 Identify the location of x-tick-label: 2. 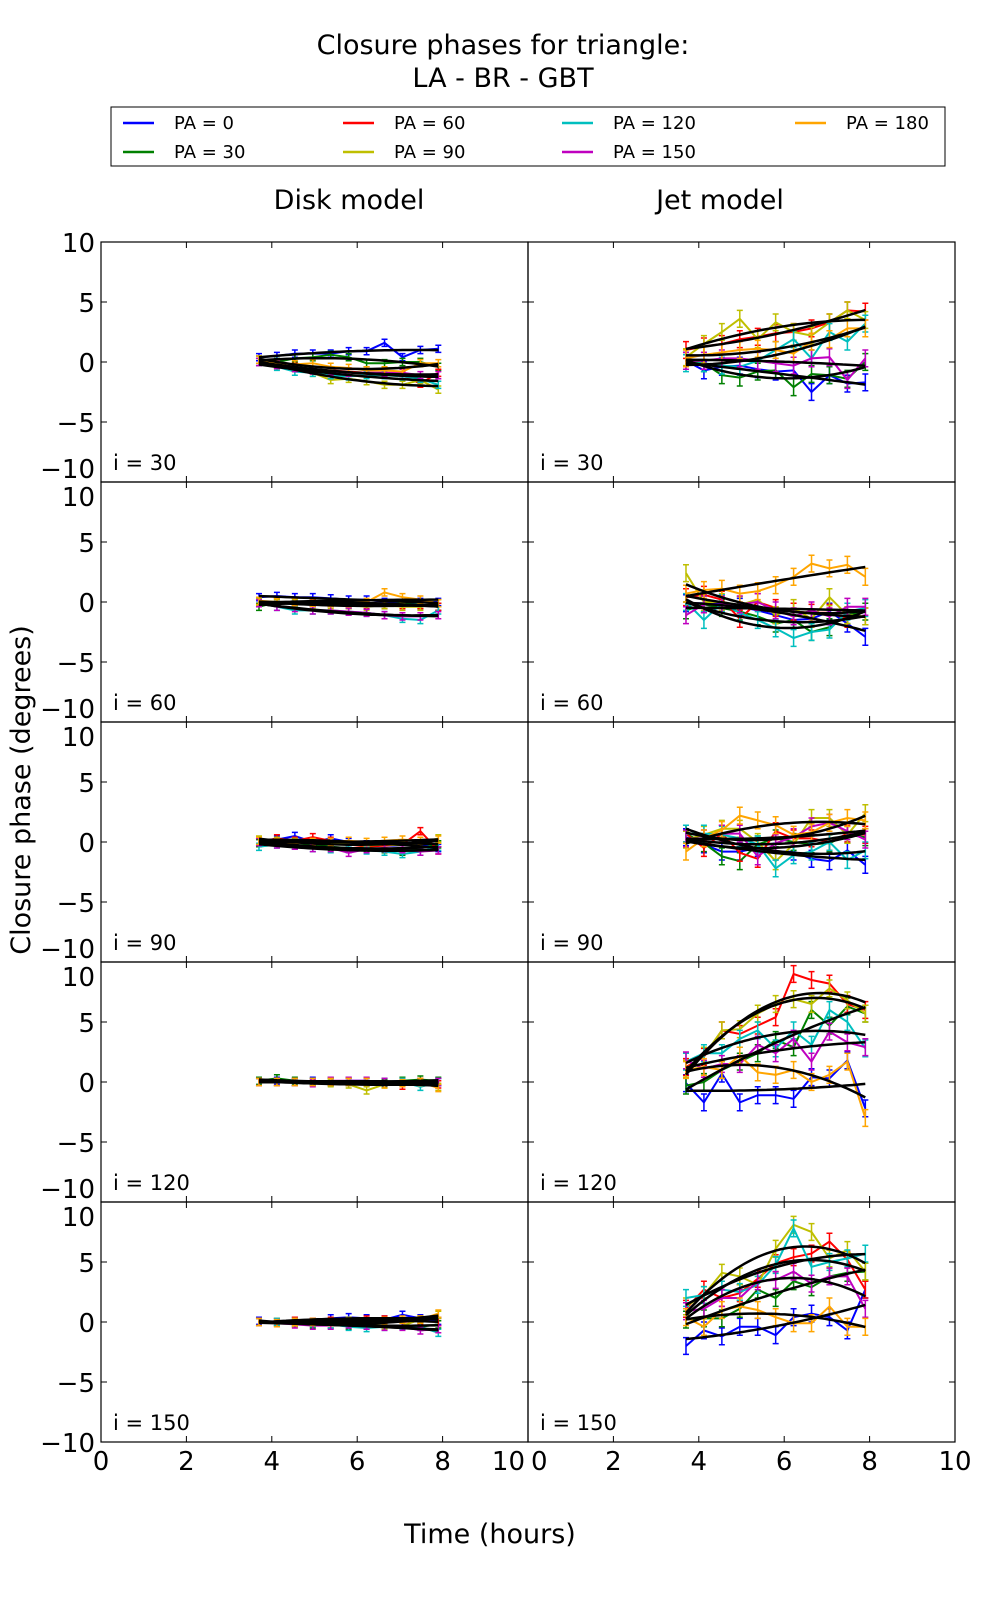
(186, 1462).